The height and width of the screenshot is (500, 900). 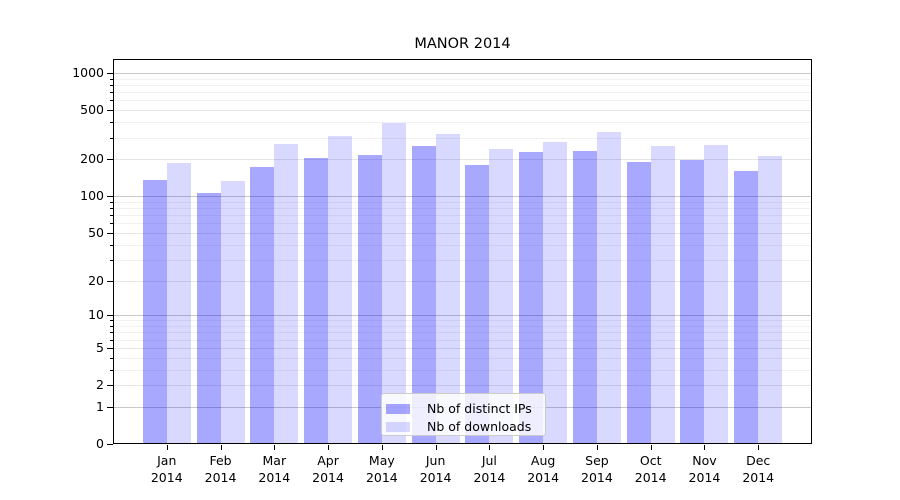 I want to click on bar-downloads-apr, so click(x=340, y=289).